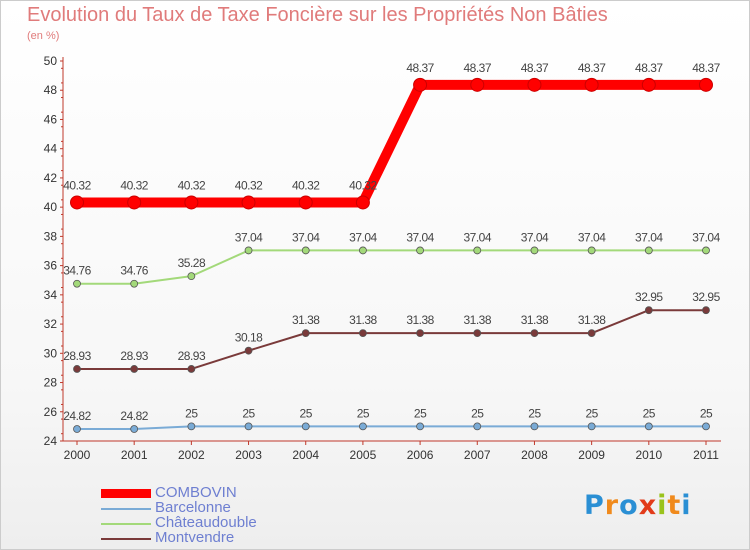 This screenshot has height=550, width=750. Describe the element at coordinates (591, 455) in the screenshot. I see `x-tick-label: 2009` at that location.